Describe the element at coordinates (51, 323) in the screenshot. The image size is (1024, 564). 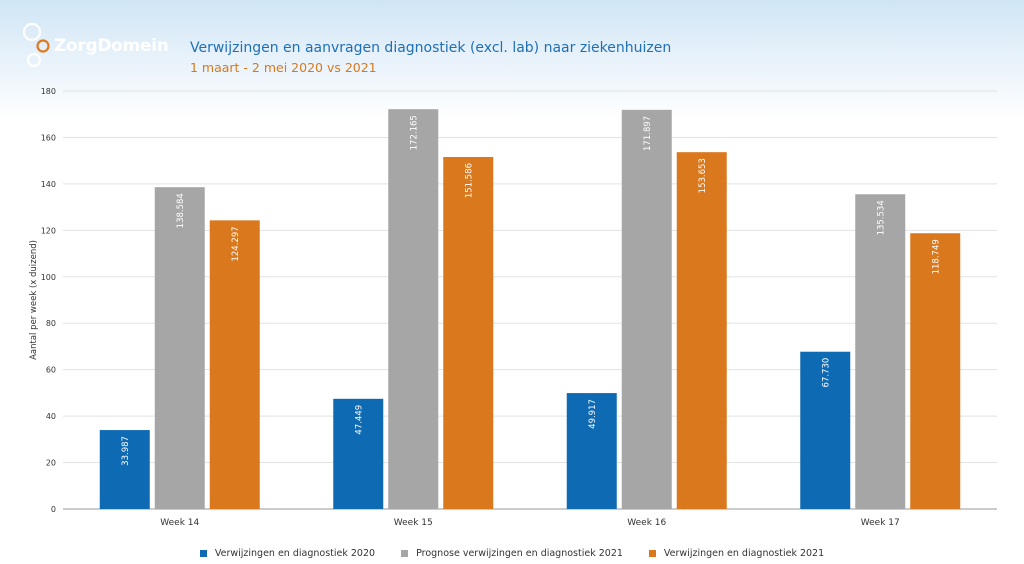
I see `y-tick-label: 80` at that location.